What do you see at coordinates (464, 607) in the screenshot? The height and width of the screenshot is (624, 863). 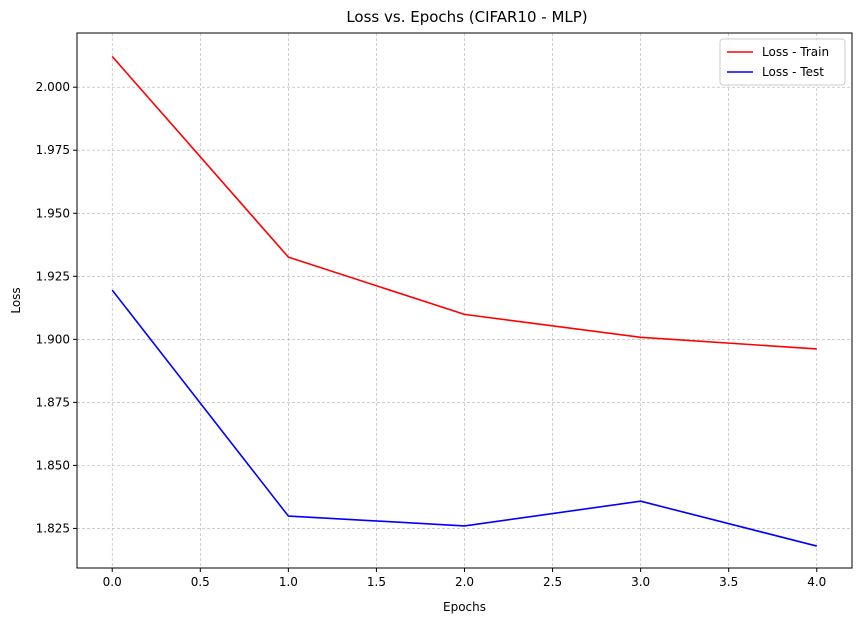 I see `x-axis-label: Epochs` at bounding box center [464, 607].